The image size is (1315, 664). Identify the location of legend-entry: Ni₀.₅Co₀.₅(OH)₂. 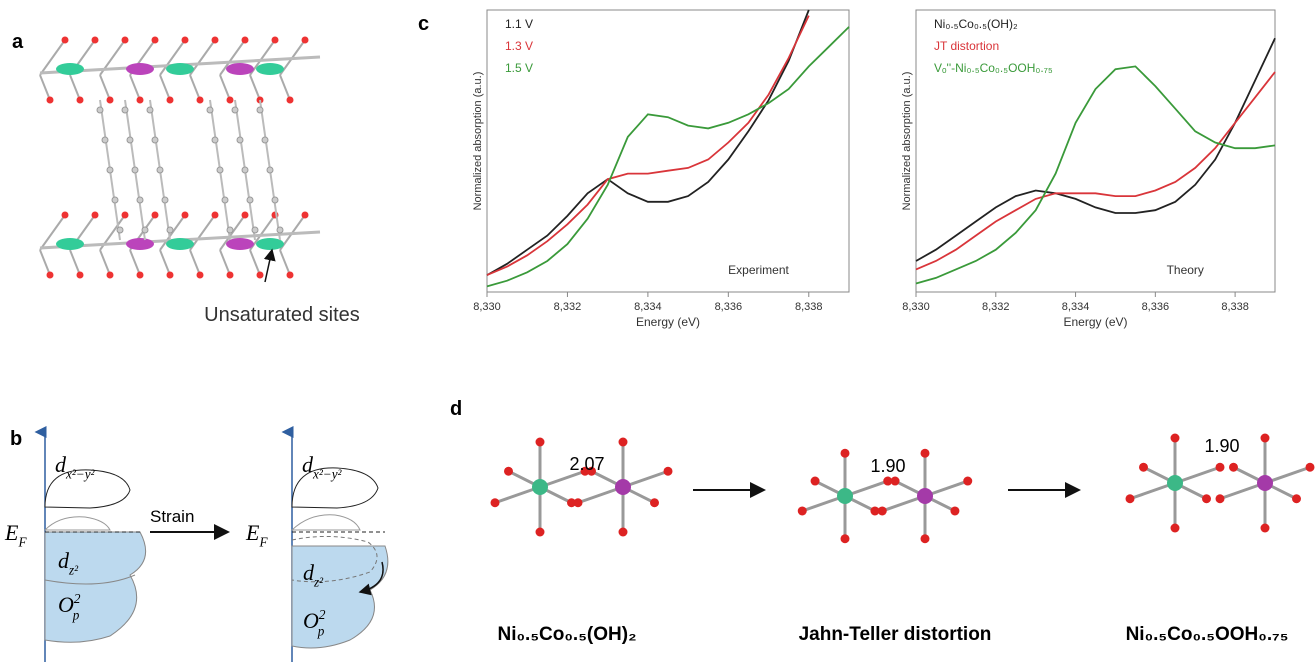
(976, 24).